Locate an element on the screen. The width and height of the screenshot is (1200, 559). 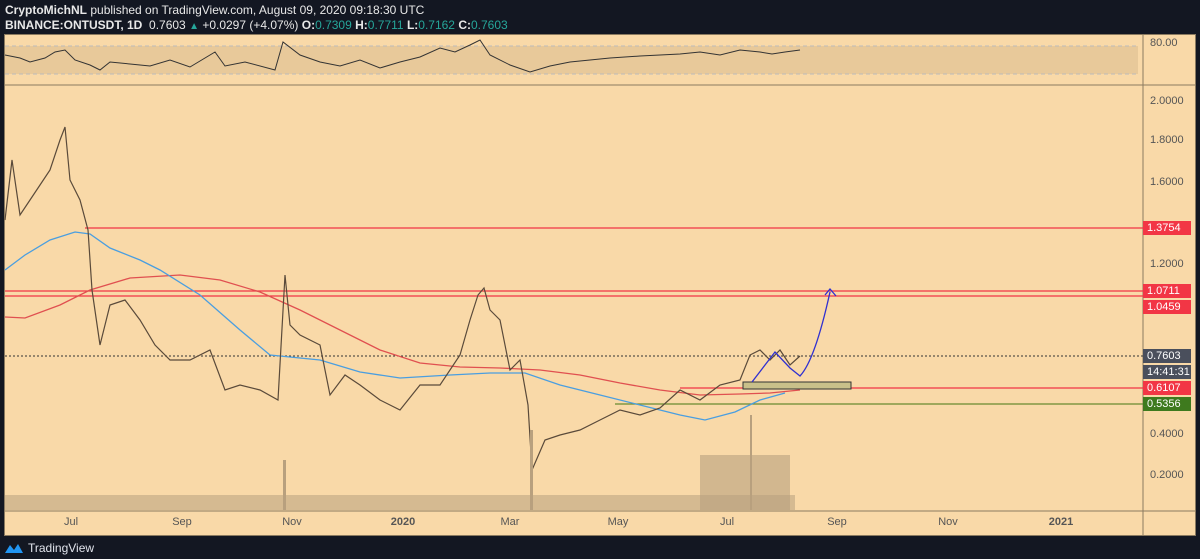
price-tick: 1.6000 is located at coordinates (1167, 182).